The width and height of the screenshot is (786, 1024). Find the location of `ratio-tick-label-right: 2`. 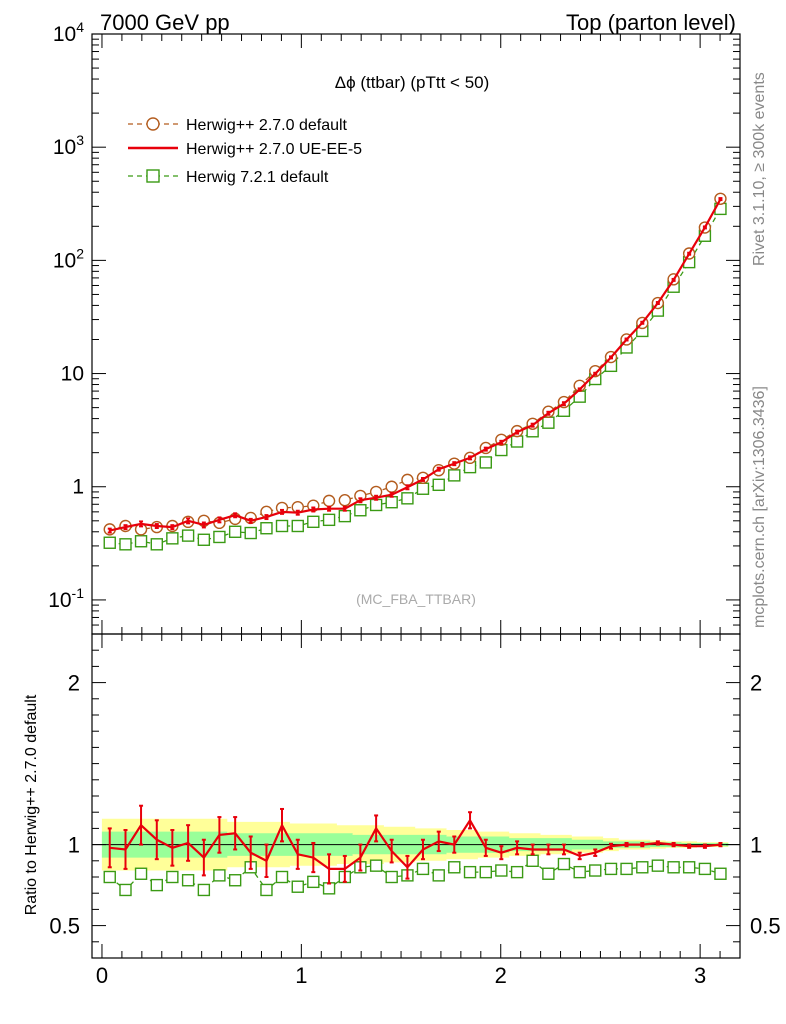

ratio-tick-label-right: 2 is located at coordinates (756, 683).